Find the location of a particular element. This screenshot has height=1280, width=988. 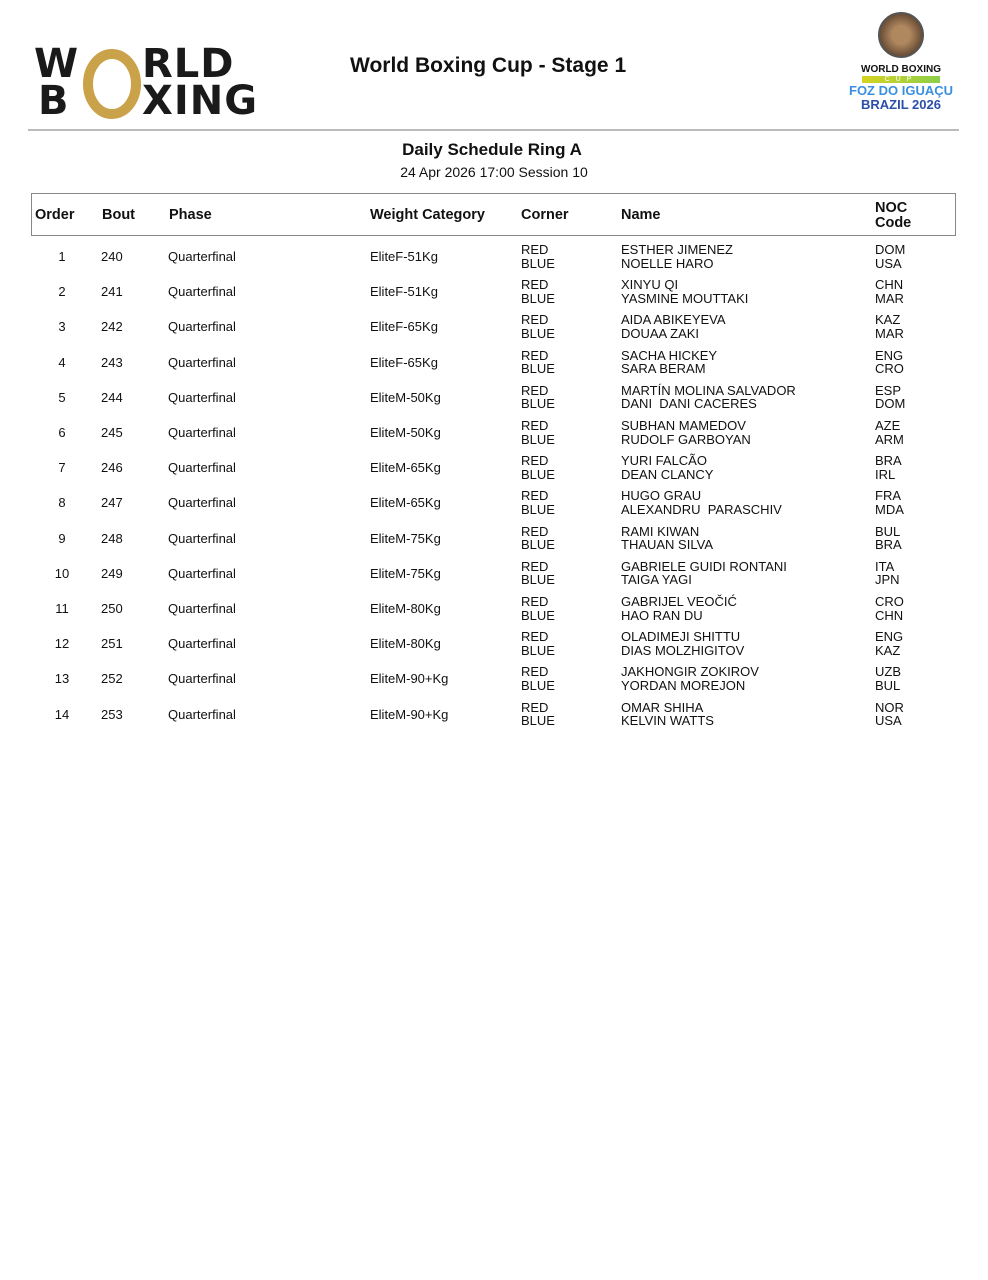

col-weight: Weight Category is located at coordinates (427, 215).